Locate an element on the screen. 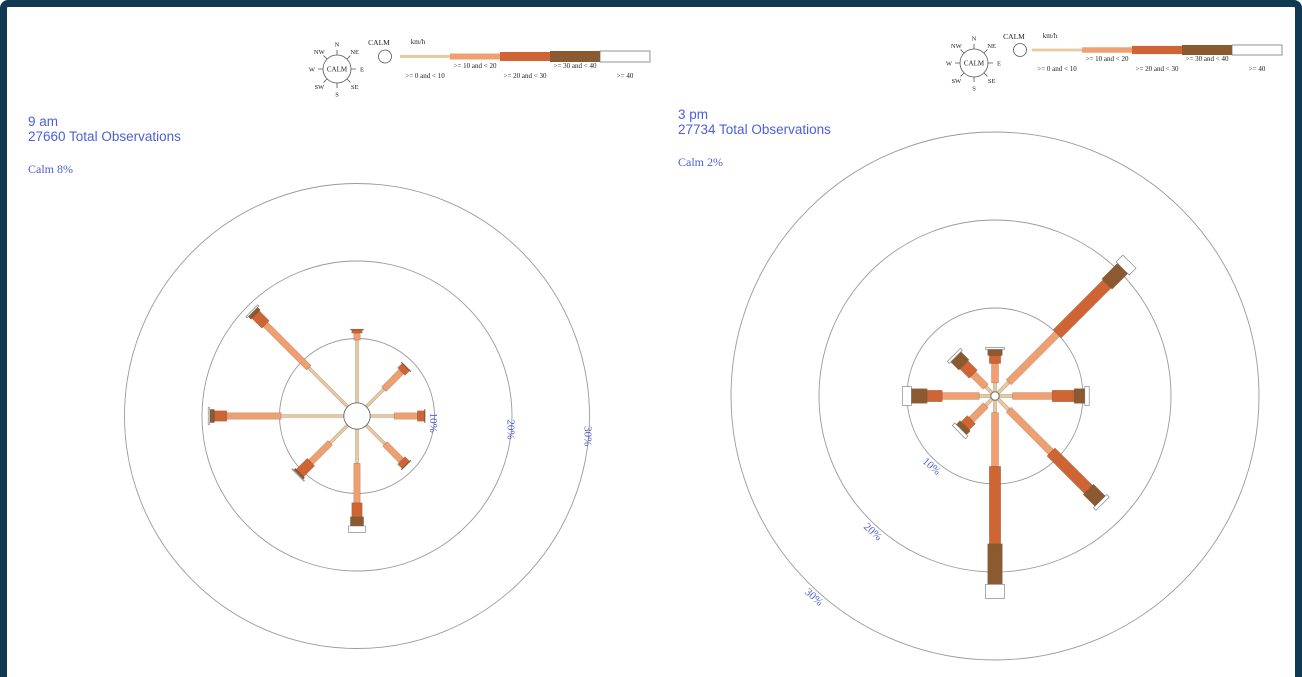  compass-label-n: N is located at coordinates (337, 45).